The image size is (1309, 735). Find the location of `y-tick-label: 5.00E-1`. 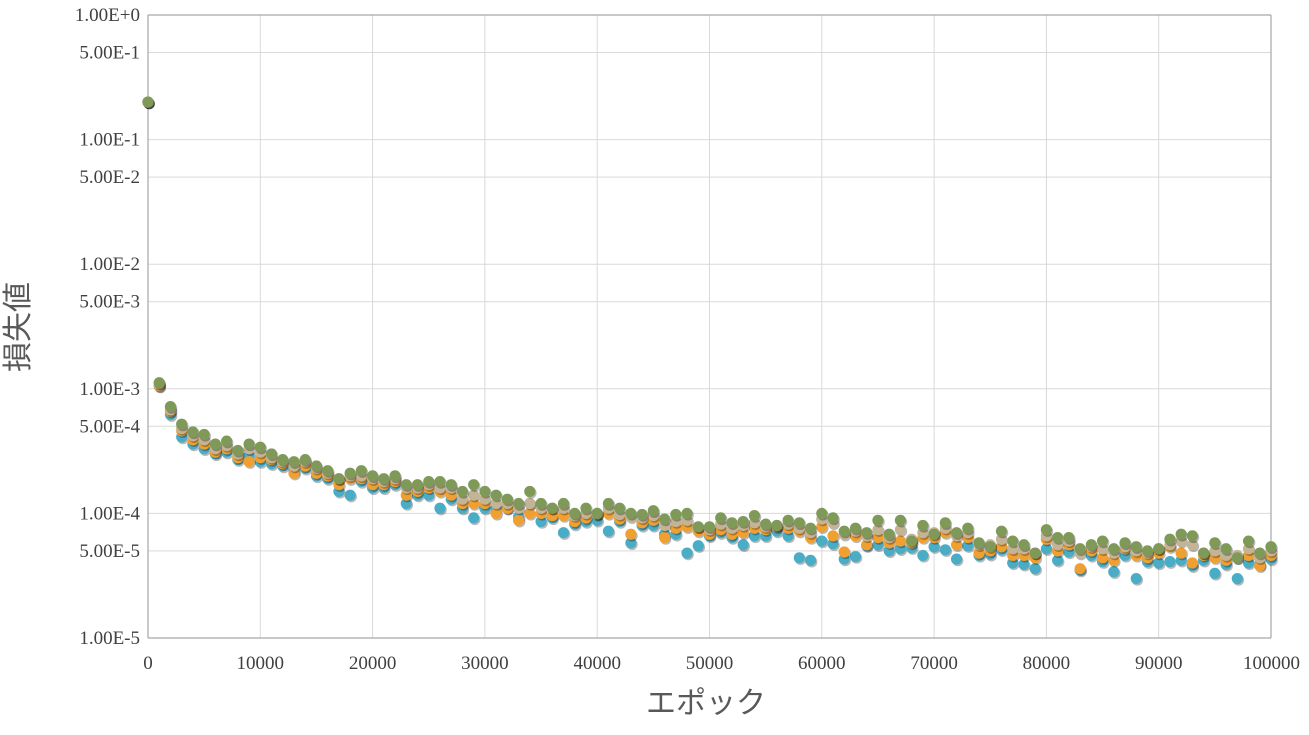

y-tick-label: 5.00E-1 is located at coordinates (109, 53).